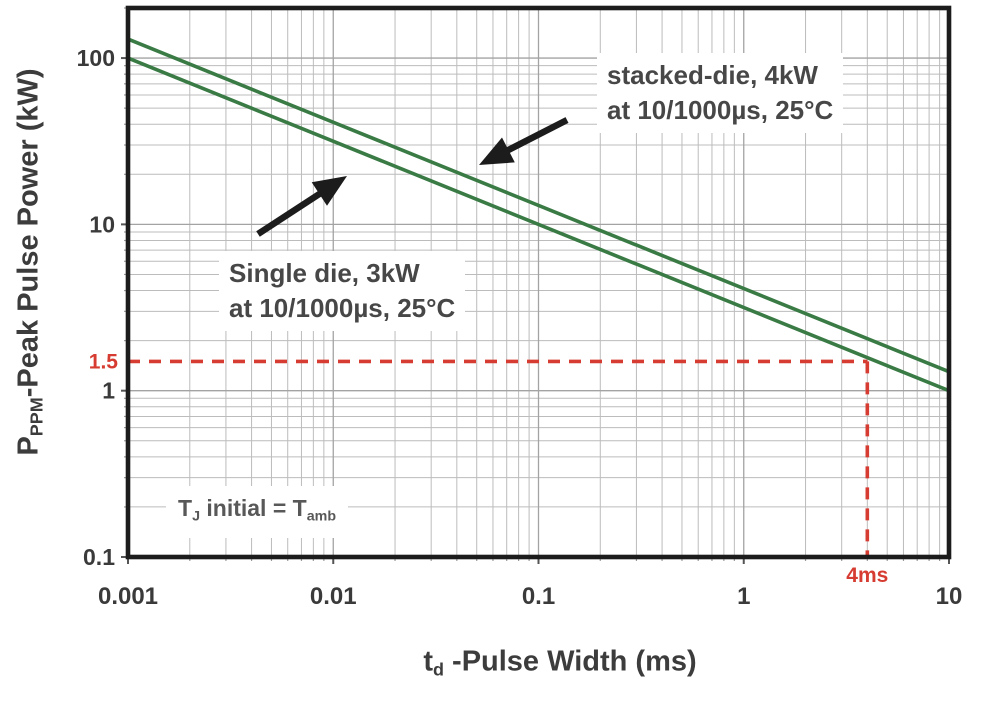 The image size is (981, 708). I want to click on arrow-head-single-die, so click(329, 191).